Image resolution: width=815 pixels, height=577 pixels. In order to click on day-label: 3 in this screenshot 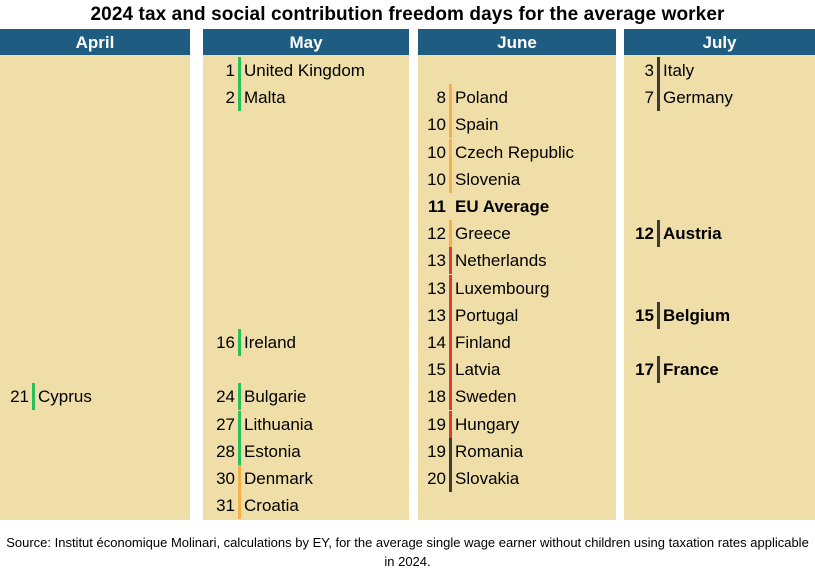, I will do `click(649, 70)`.